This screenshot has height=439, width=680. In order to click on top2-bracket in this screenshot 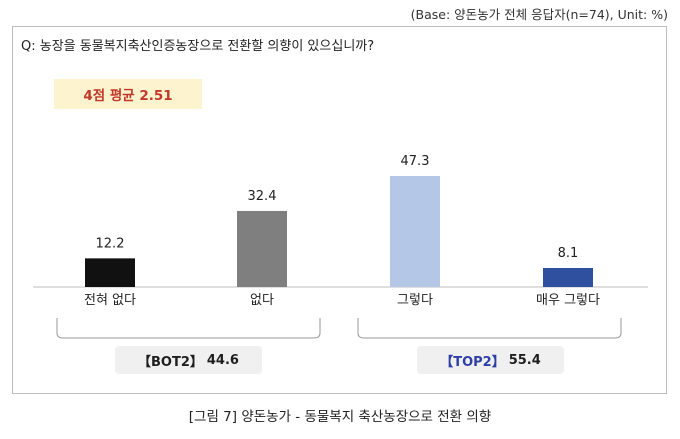, I will do `click(489, 328)`.